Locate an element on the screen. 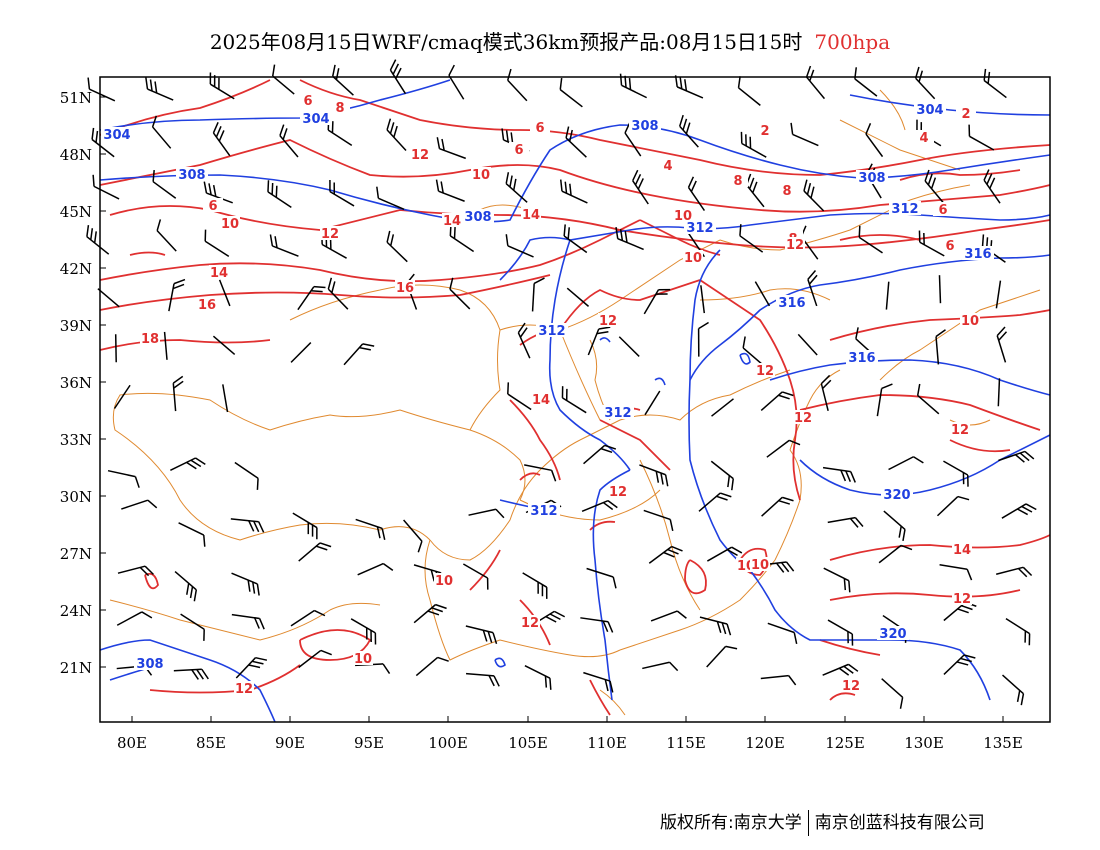 The image size is (1100, 850). temperature-label: 8 is located at coordinates (737, 181).